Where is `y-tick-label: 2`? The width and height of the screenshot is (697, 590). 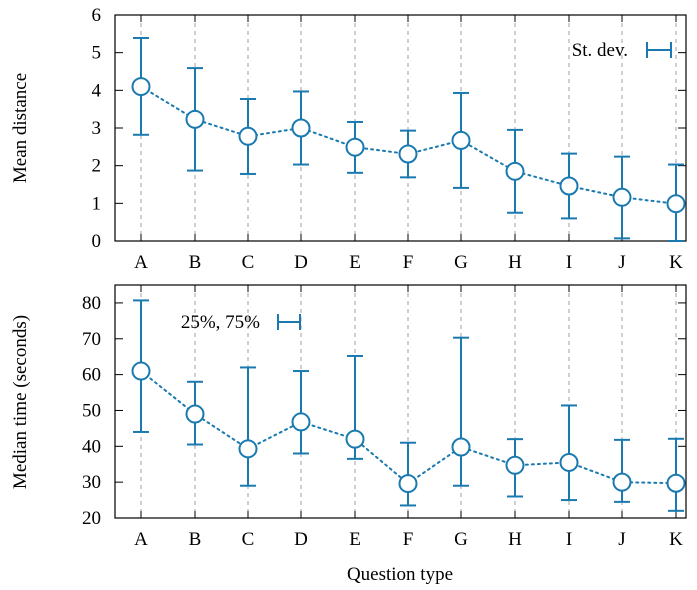
y-tick-label: 2 is located at coordinates (97, 166).